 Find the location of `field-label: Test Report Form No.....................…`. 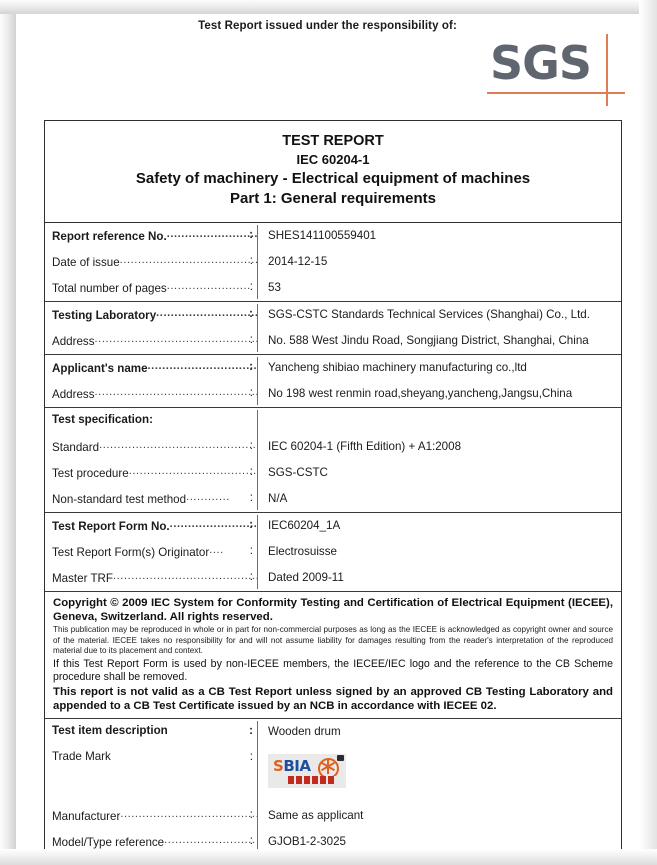

field-label: Test Report Form No.....................… is located at coordinates (151, 525).